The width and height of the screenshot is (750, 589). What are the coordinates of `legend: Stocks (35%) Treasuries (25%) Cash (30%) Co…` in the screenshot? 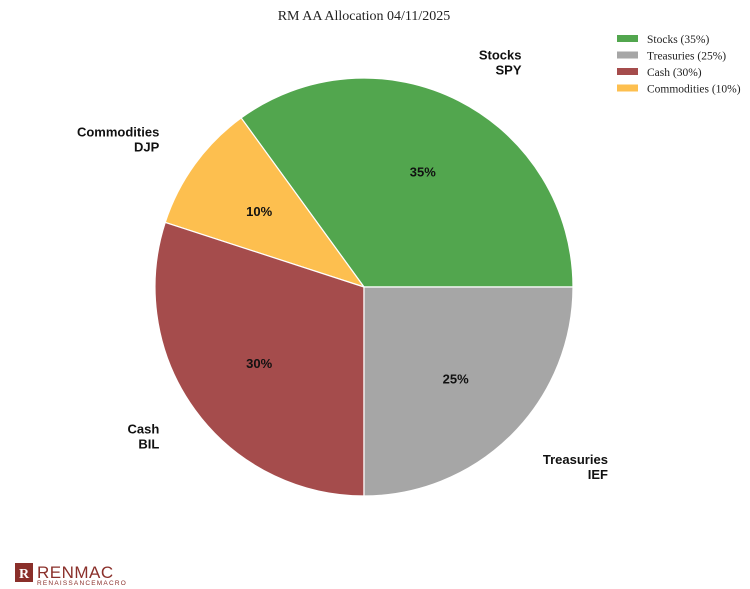 It's located at (679, 65).